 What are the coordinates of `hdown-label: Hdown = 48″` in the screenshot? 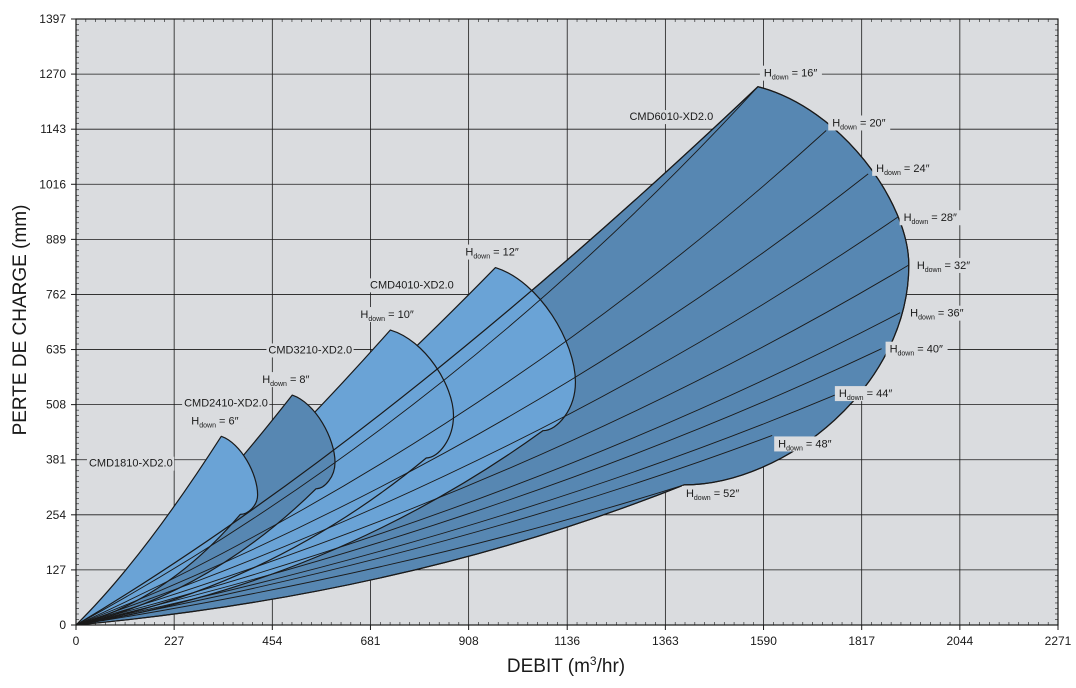 It's located at (804, 445).